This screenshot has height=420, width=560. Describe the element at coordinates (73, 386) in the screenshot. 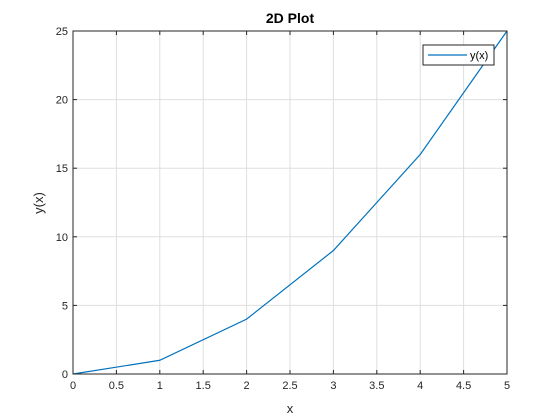

I see `x-tick-label: 0` at that location.